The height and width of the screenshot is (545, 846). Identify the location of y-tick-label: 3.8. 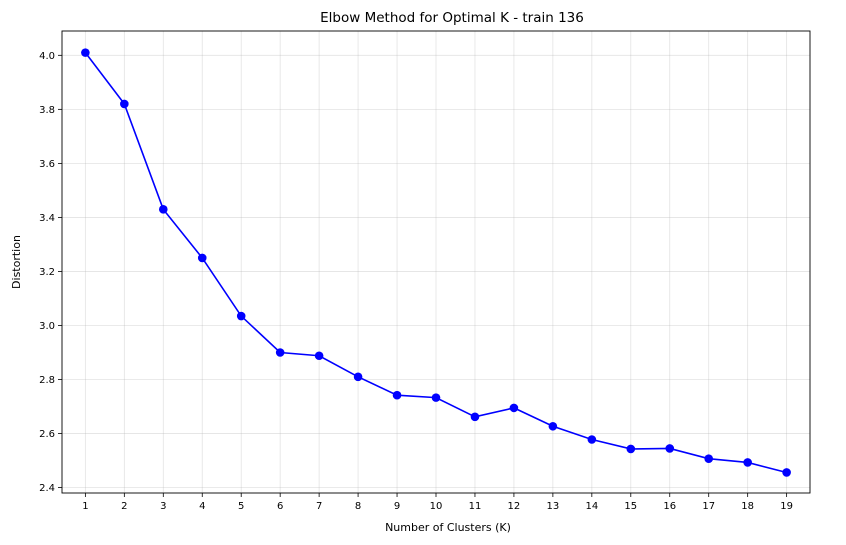
(47, 110).